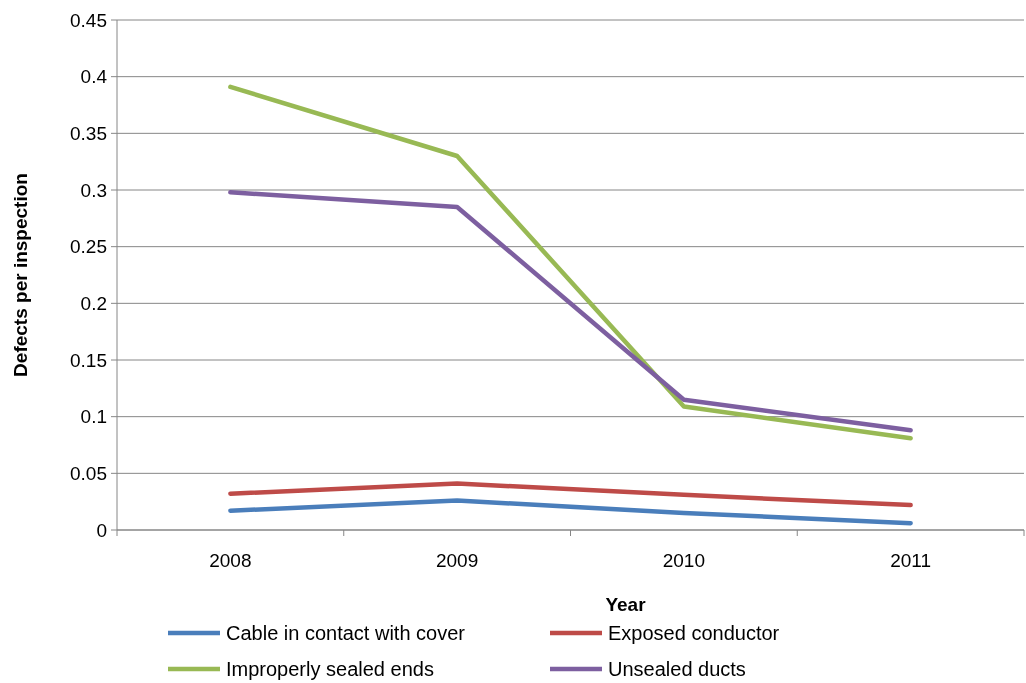 The image size is (1026, 683). I want to click on y-tick-label: 0.4, so click(94, 77).